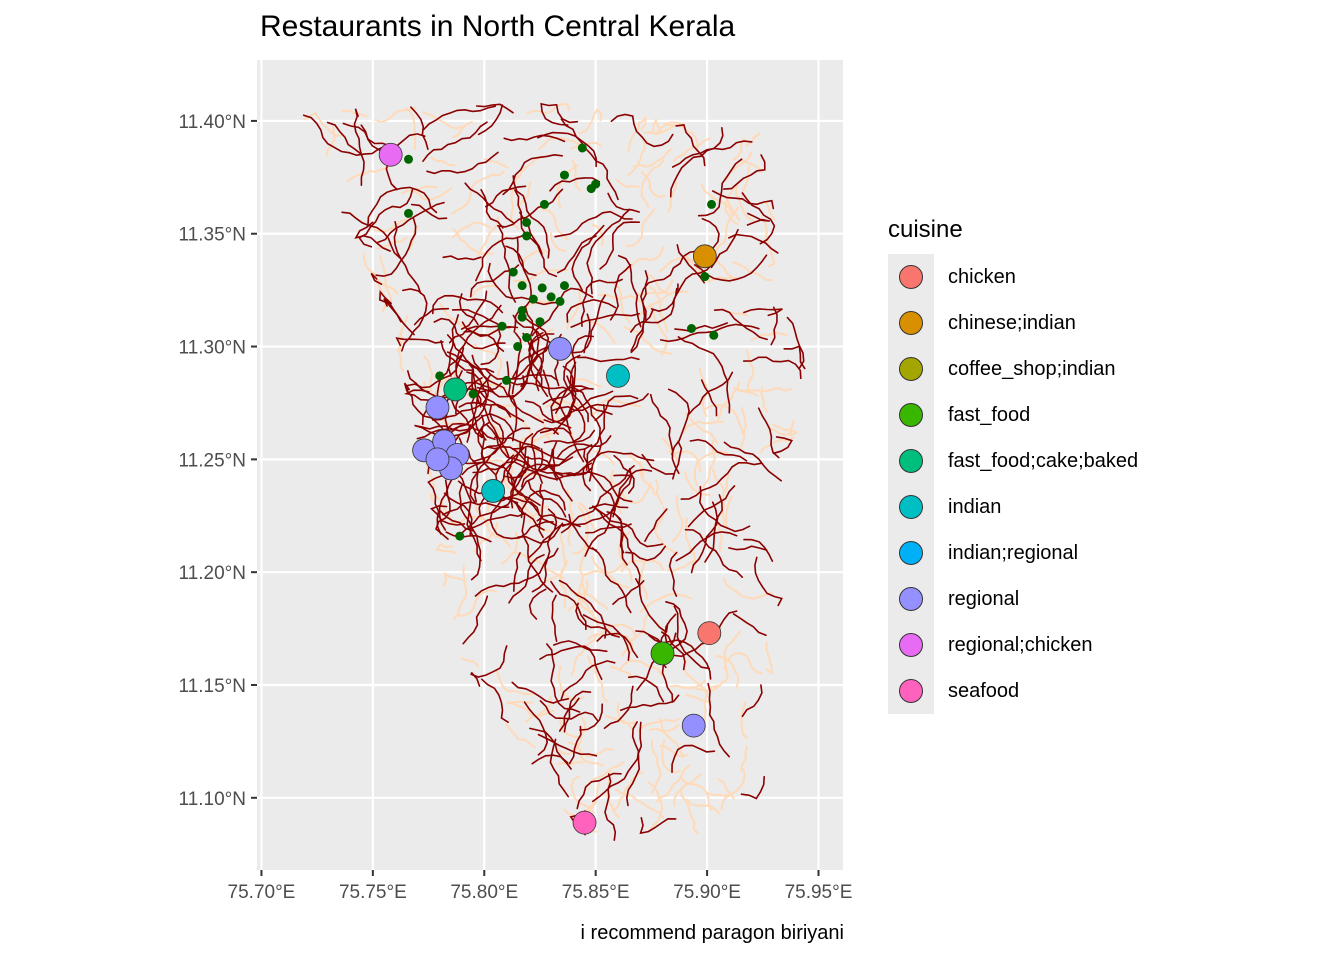 The width and height of the screenshot is (1344, 960). What do you see at coordinates (984, 599) in the screenshot?
I see `legend-label: regional` at bounding box center [984, 599].